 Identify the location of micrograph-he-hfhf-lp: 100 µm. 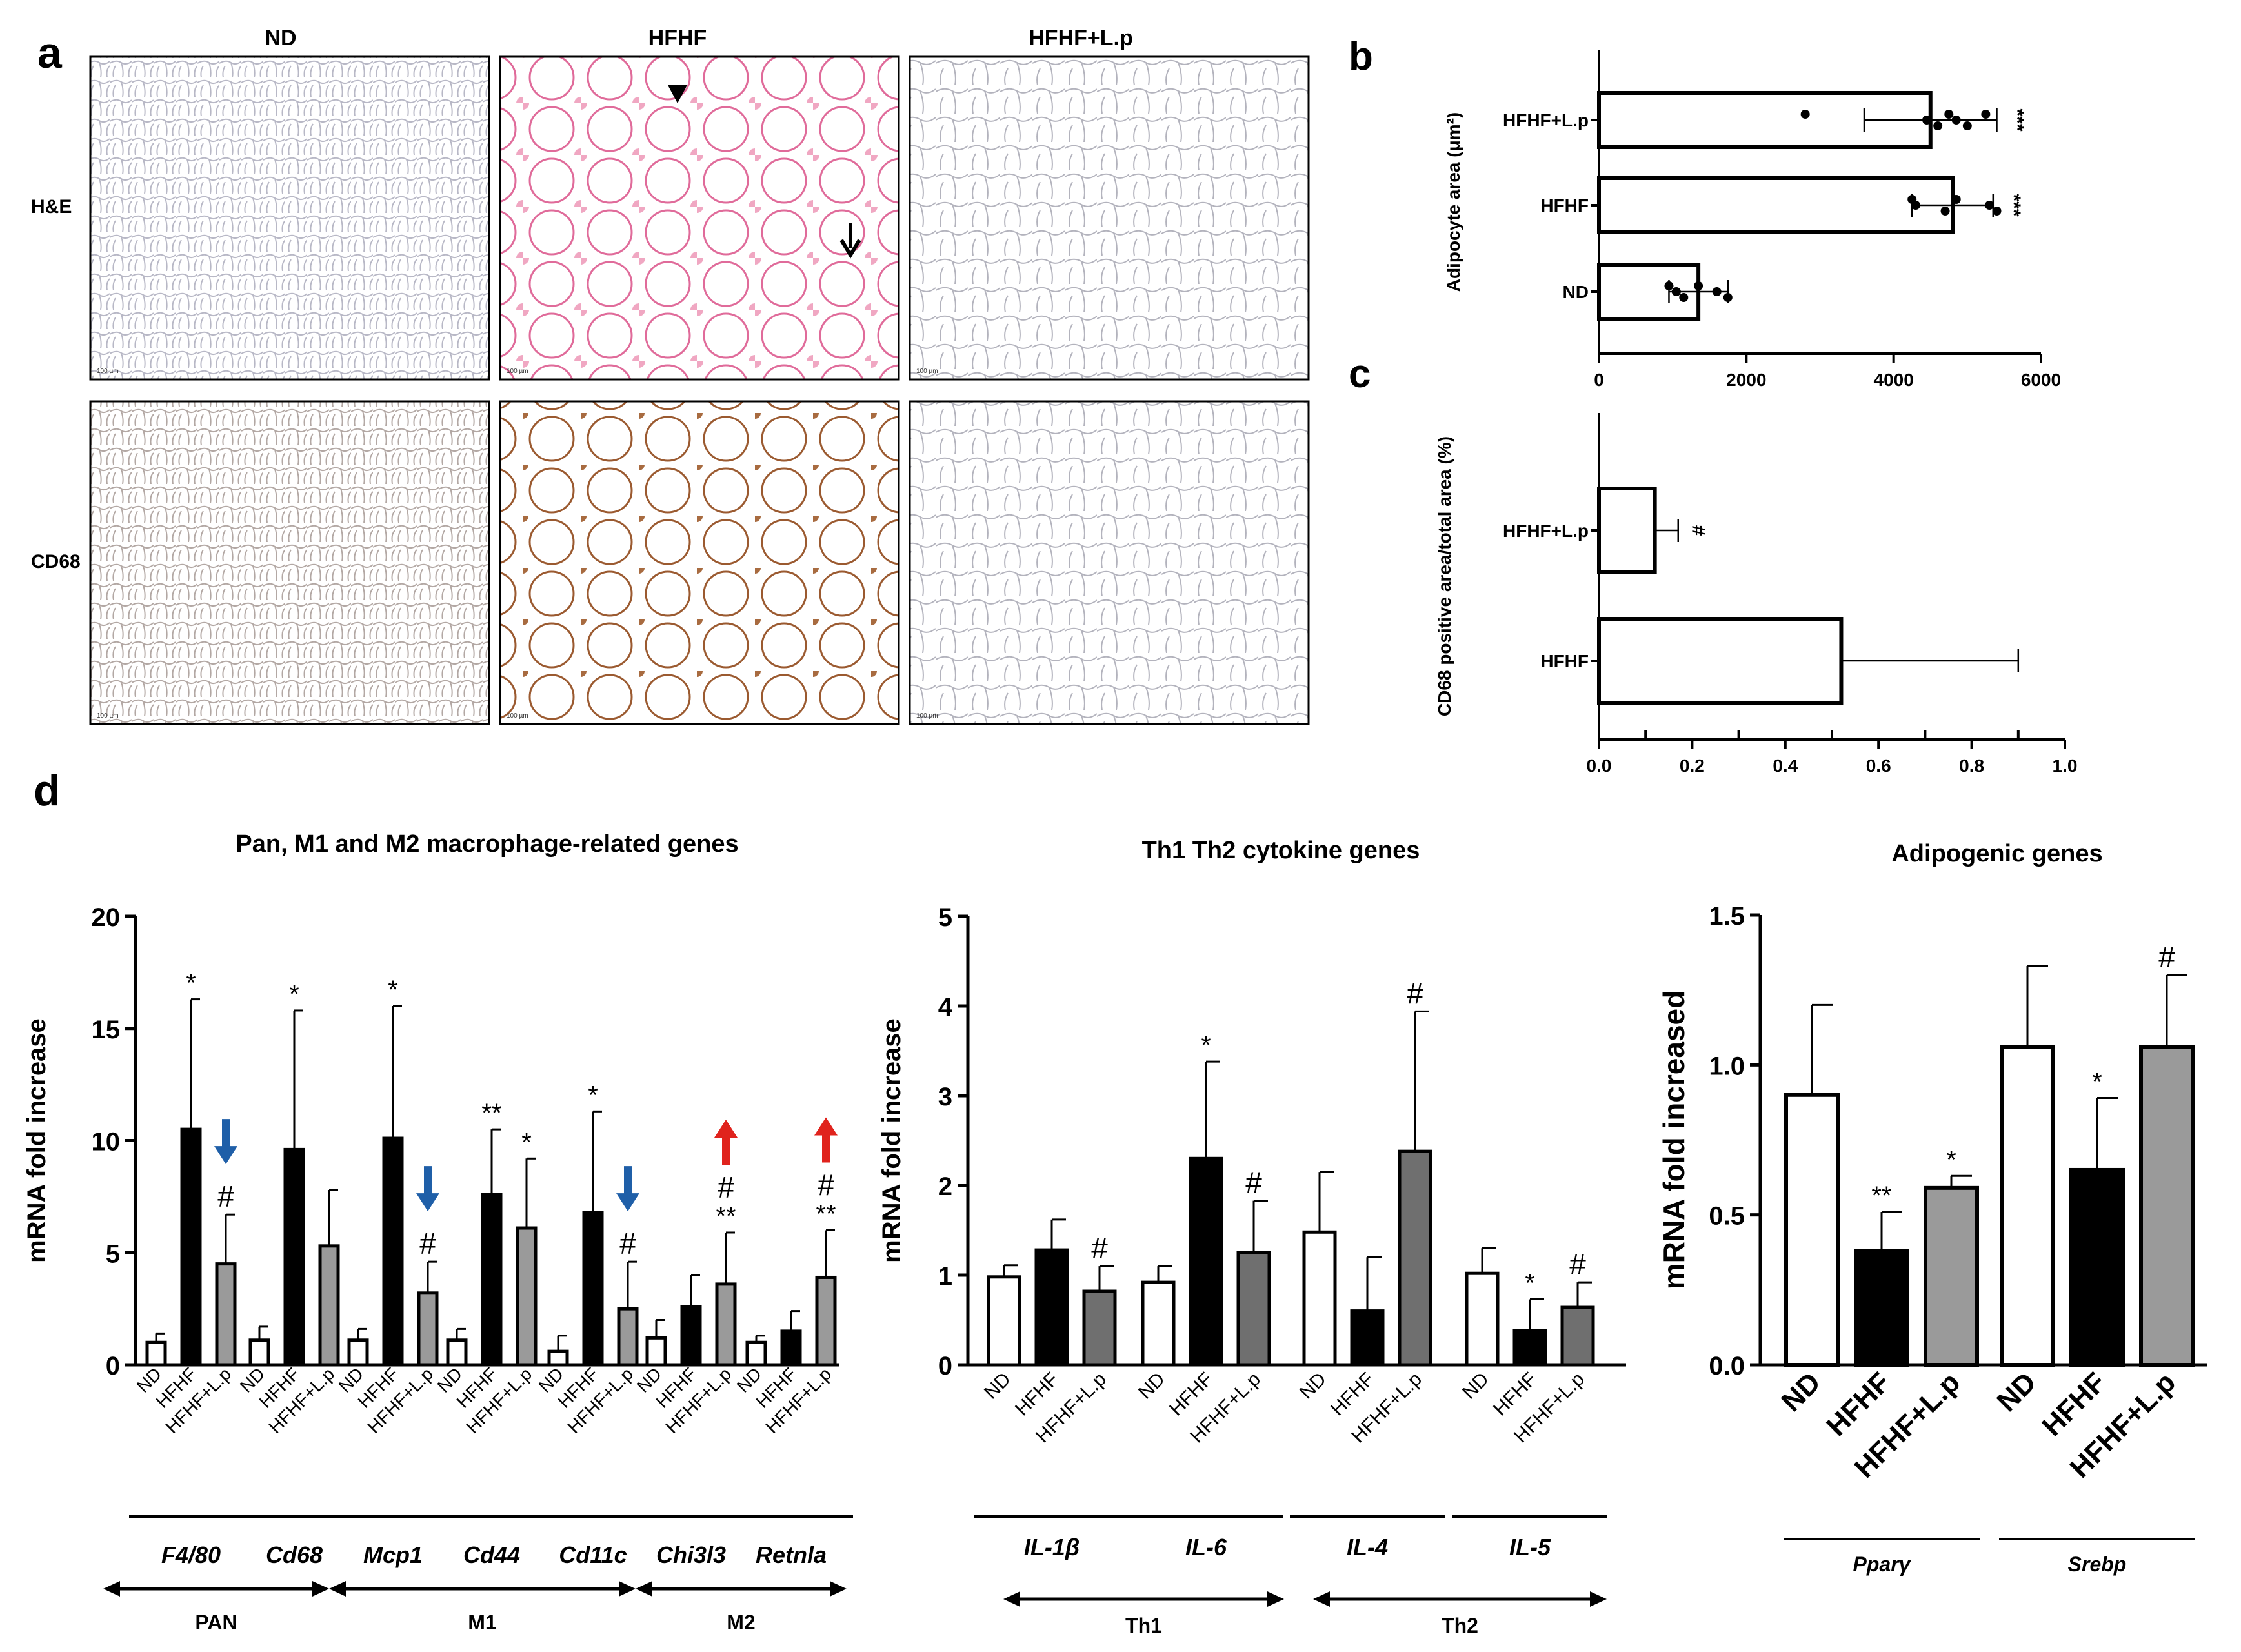
(1109, 218).